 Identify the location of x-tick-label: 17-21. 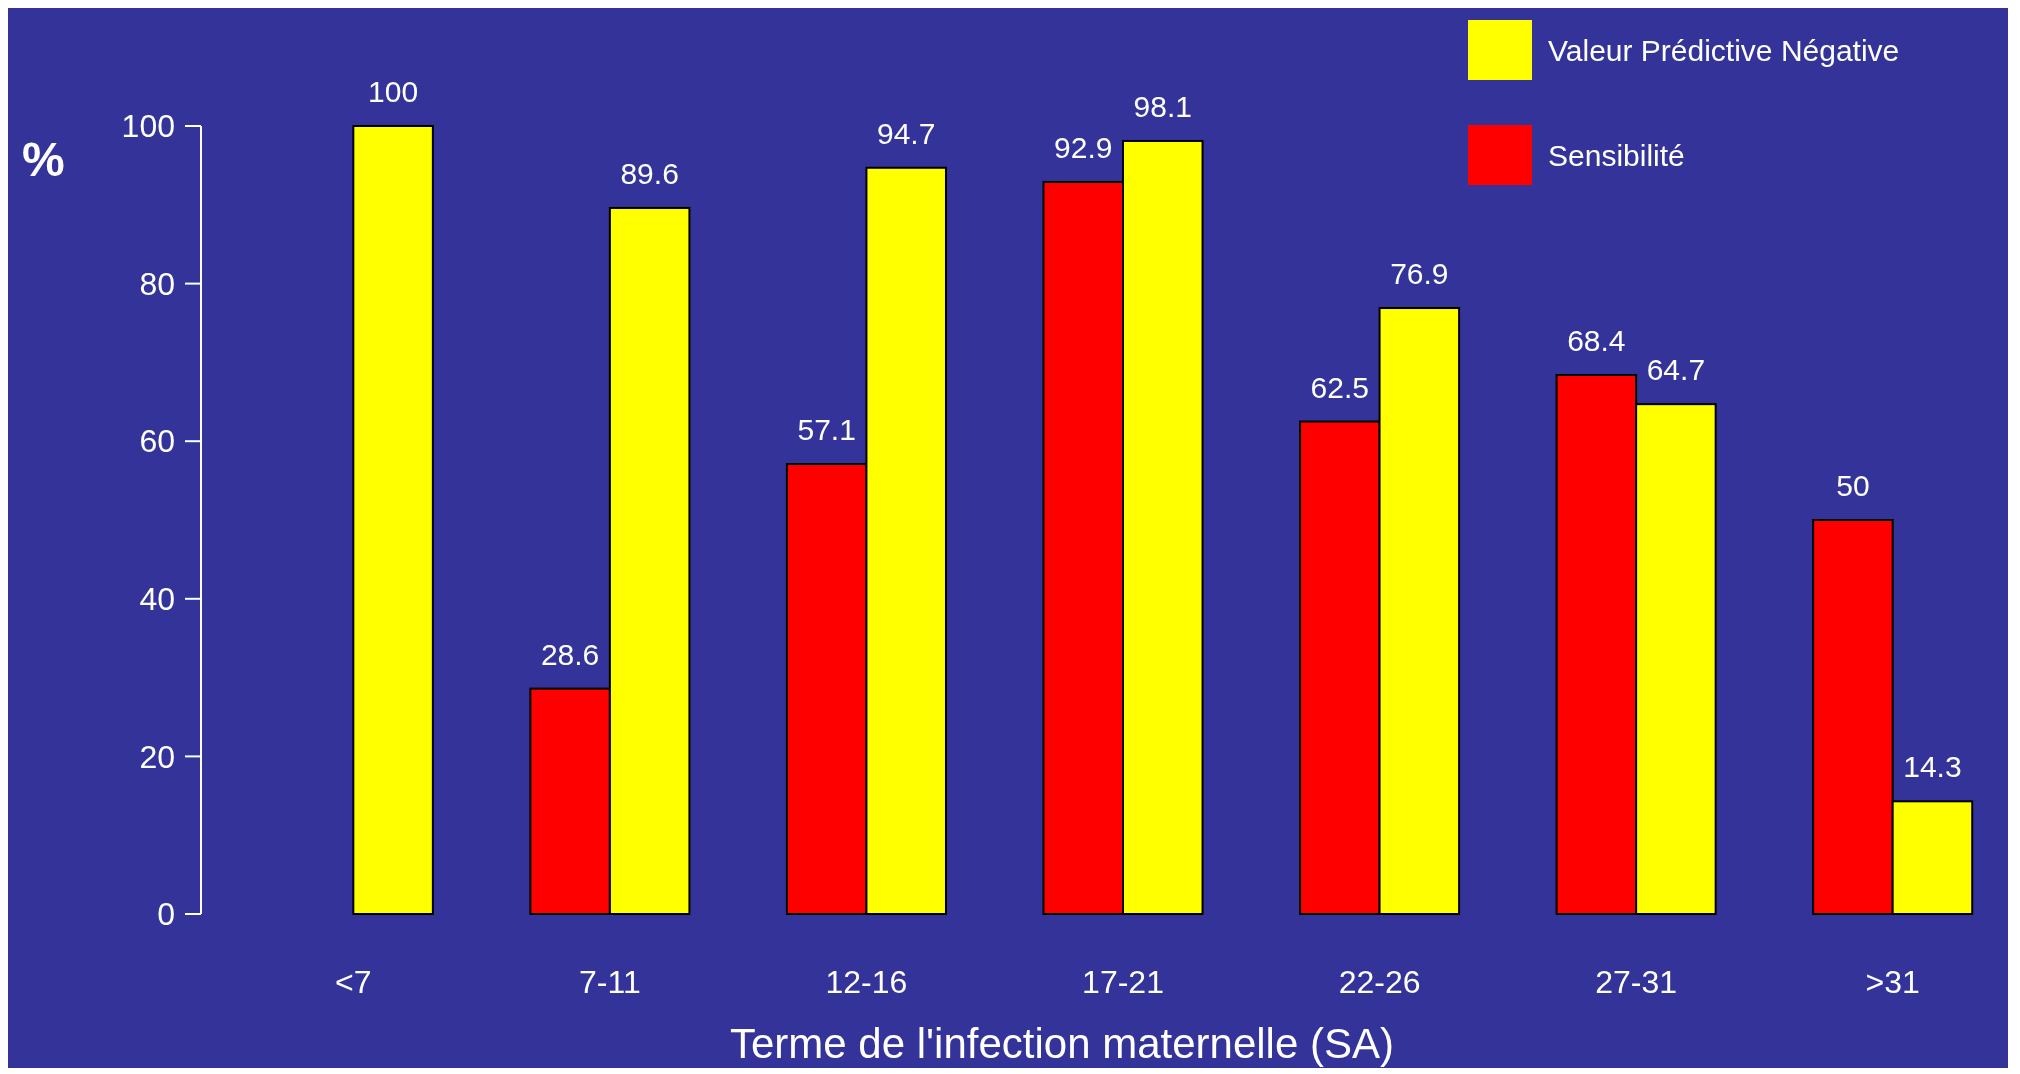
(1123, 982).